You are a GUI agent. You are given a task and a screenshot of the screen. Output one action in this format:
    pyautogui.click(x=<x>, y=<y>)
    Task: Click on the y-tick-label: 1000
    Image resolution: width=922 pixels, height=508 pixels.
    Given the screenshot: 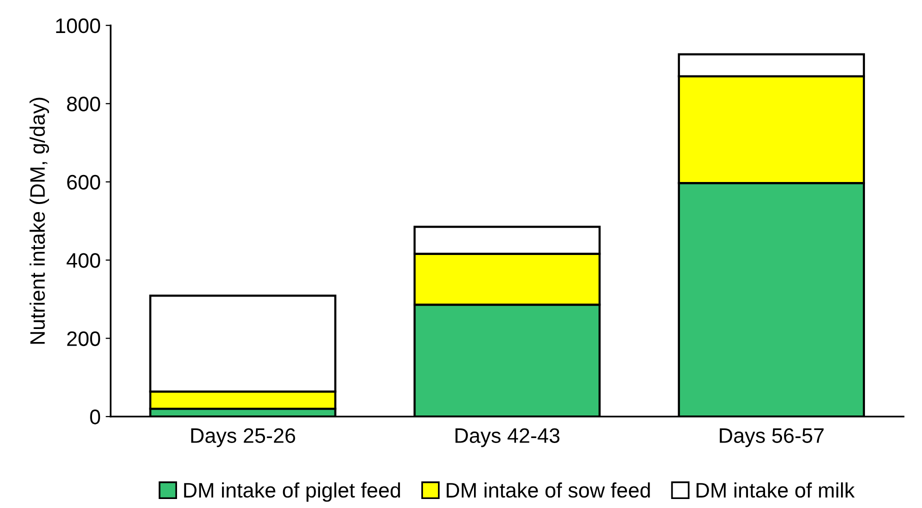 What is the action you would take?
    pyautogui.click(x=78, y=26)
    